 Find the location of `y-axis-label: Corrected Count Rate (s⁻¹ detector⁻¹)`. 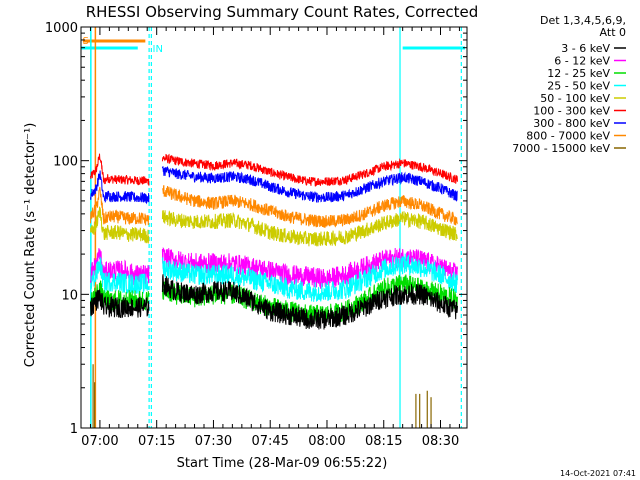

y-axis-label: Corrected Count Rate (s⁻¹ detector⁻¹) is located at coordinates (30, 245).